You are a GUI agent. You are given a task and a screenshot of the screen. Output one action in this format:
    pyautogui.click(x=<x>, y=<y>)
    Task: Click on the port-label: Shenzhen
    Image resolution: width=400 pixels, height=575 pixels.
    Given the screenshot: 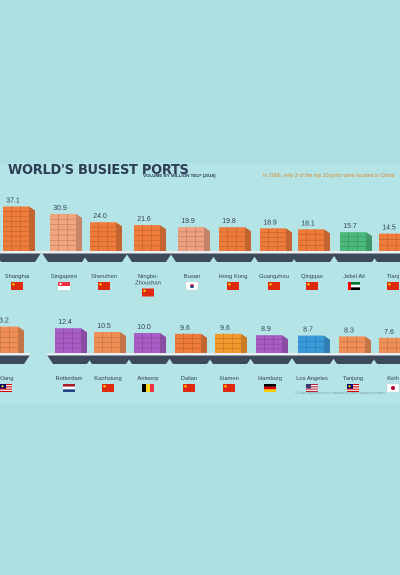 What is the action you would take?
    pyautogui.click(x=104, y=277)
    